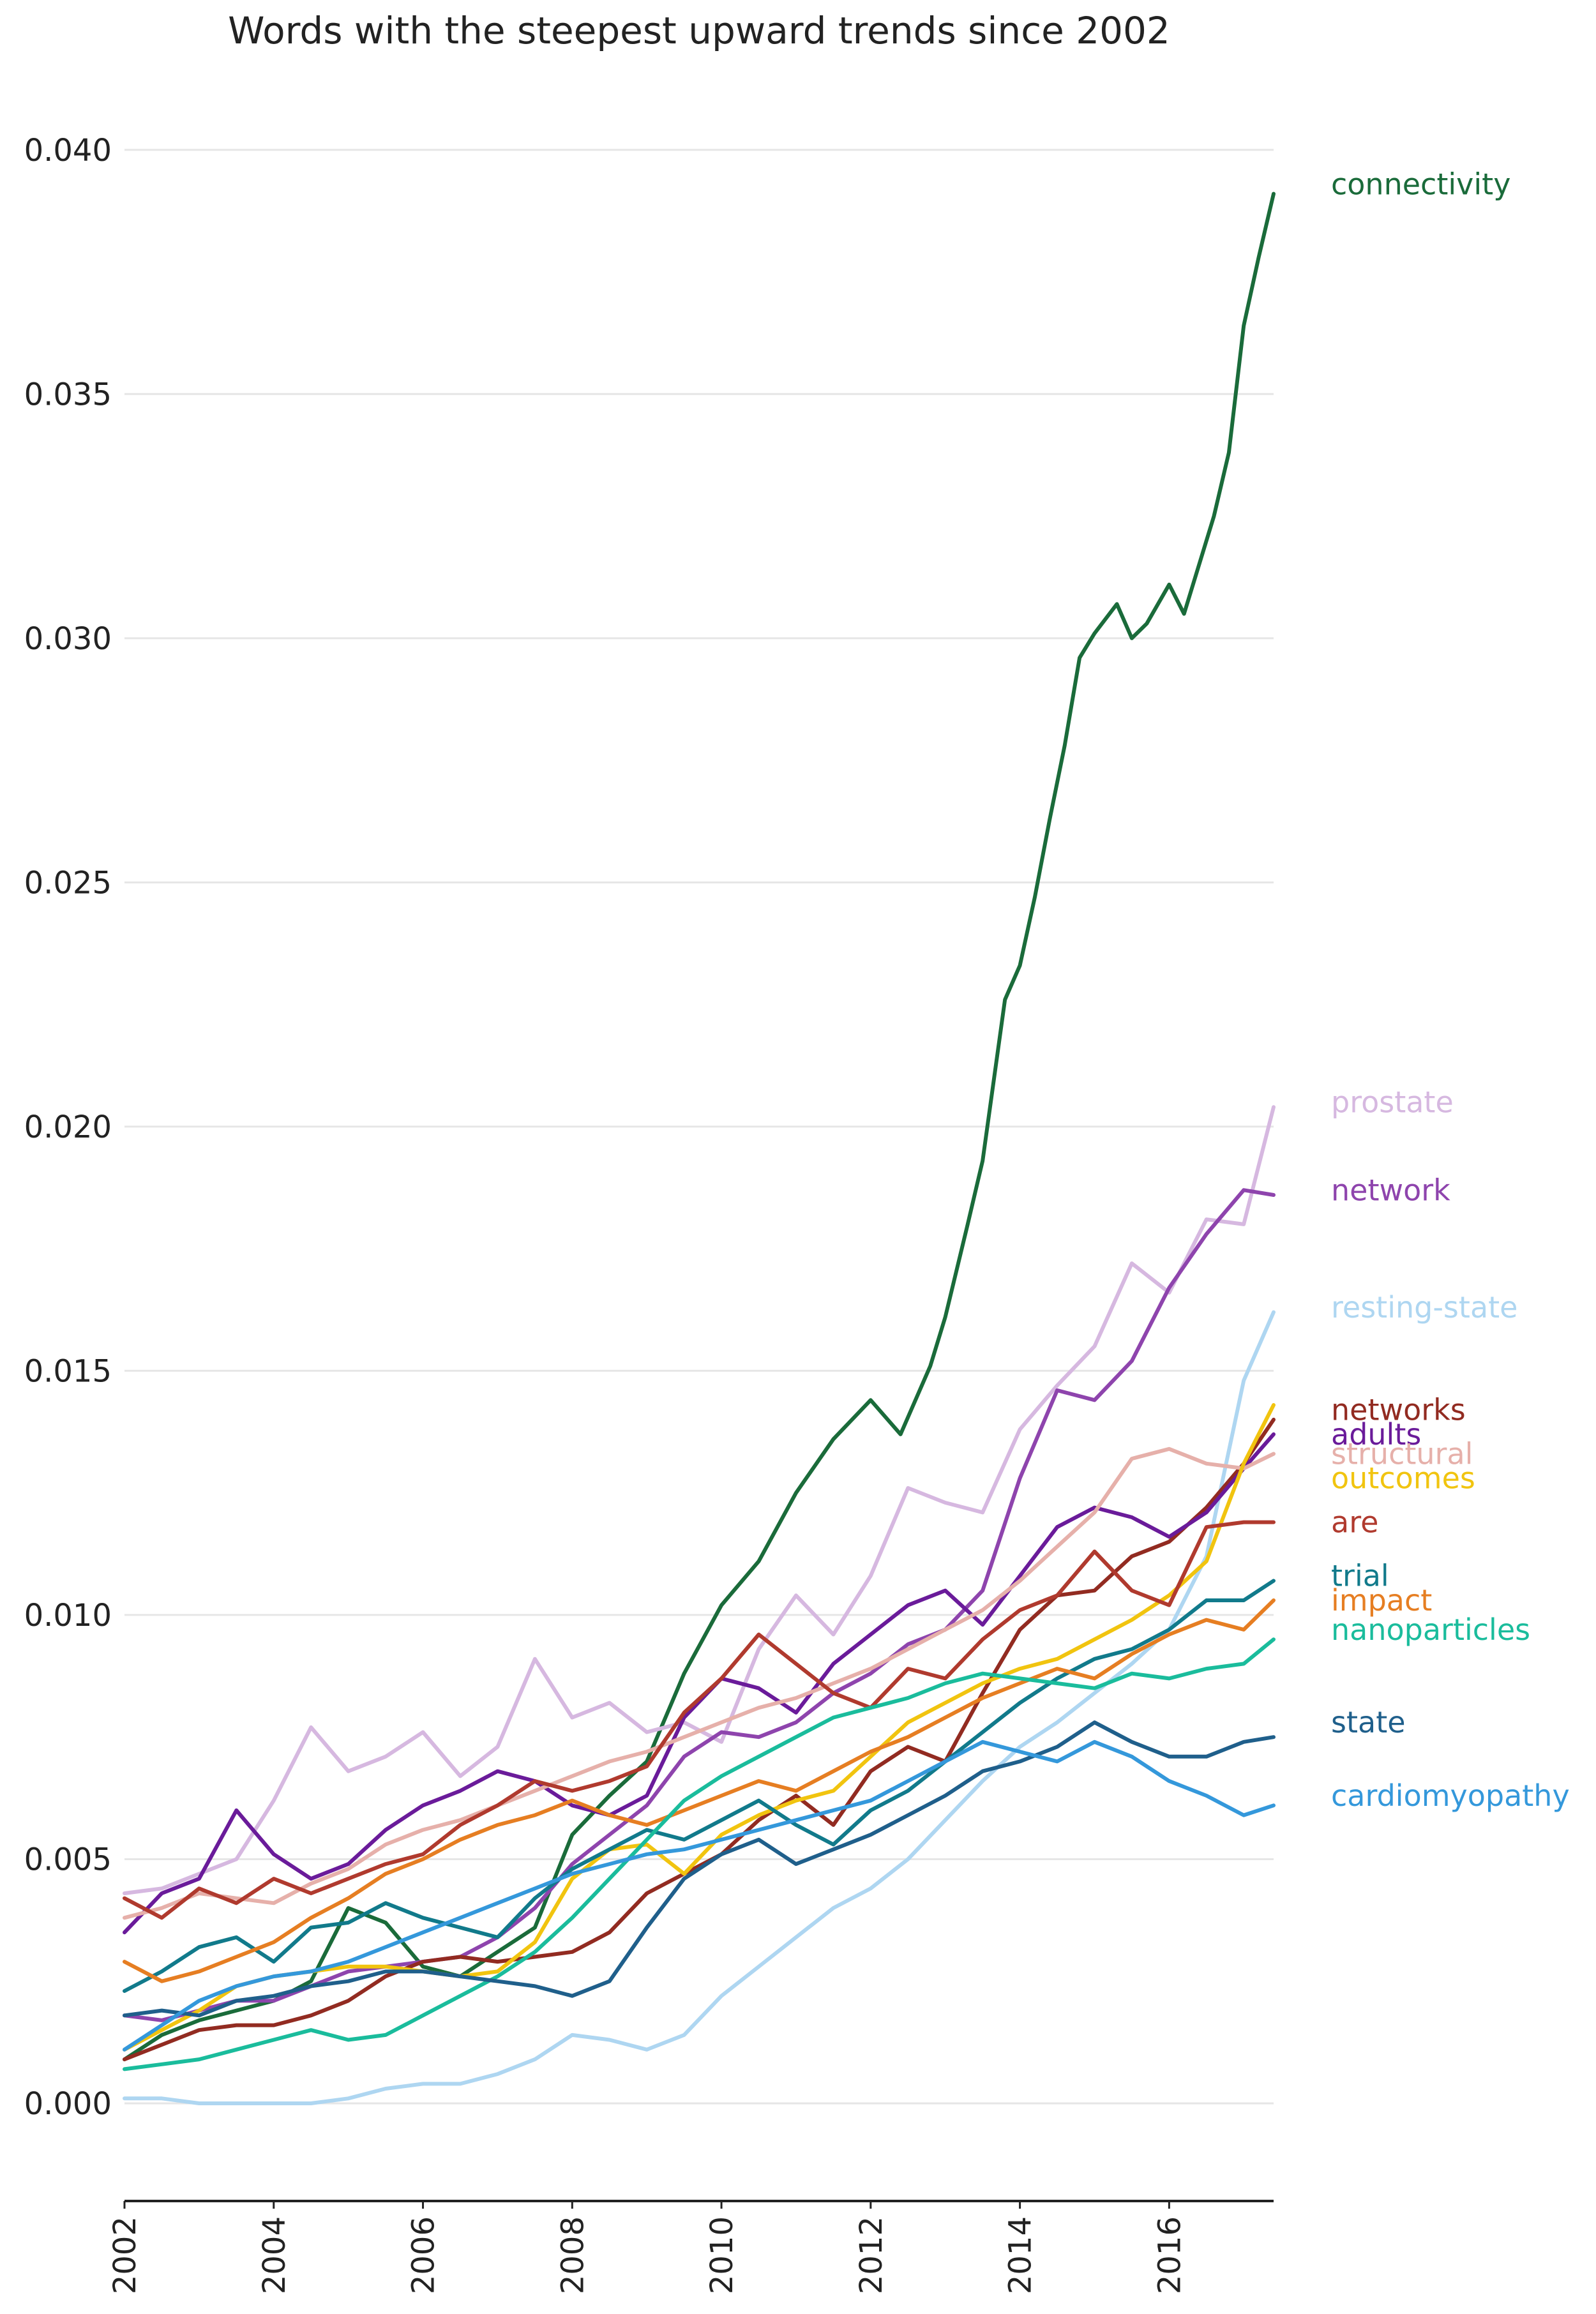 Image resolution: width=1596 pixels, height=2314 pixels. Describe the element at coordinates (1392, 1102) in the screenshot. I see `series-label-prostate: prostate` at that location.